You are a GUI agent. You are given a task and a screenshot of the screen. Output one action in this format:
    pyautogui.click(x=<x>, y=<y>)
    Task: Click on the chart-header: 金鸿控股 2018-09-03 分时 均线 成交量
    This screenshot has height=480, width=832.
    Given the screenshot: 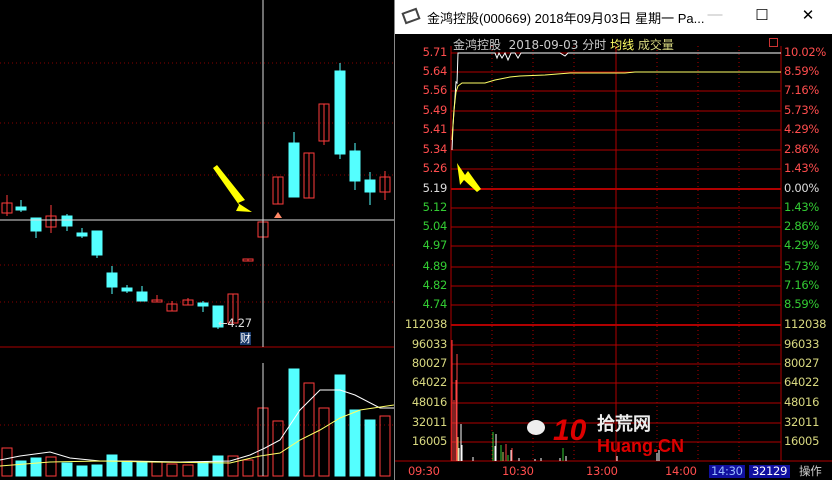 What is the action you would take?
    pyautogui.click(x=563, y=44)
    